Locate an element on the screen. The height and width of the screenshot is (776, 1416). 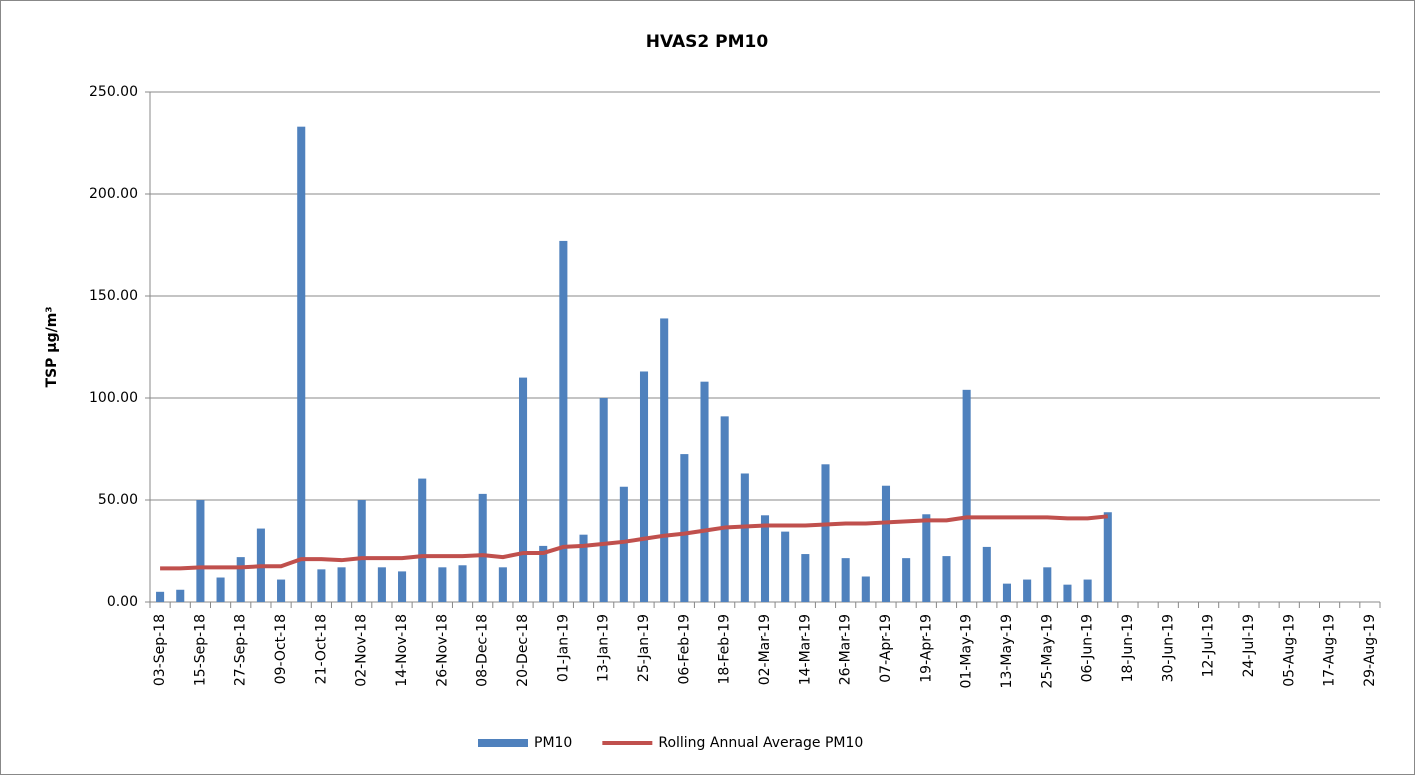
x-tick-label: 02-Mar-19 is located at coordinates (765, 649).